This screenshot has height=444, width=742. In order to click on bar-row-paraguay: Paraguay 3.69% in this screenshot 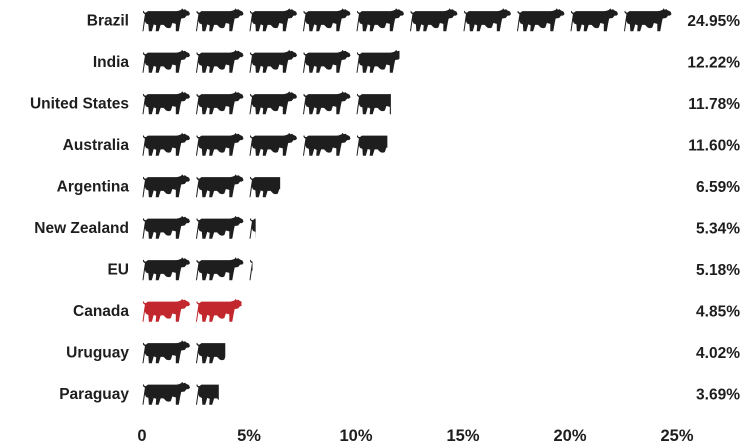, I will do `click(399, 393)`.